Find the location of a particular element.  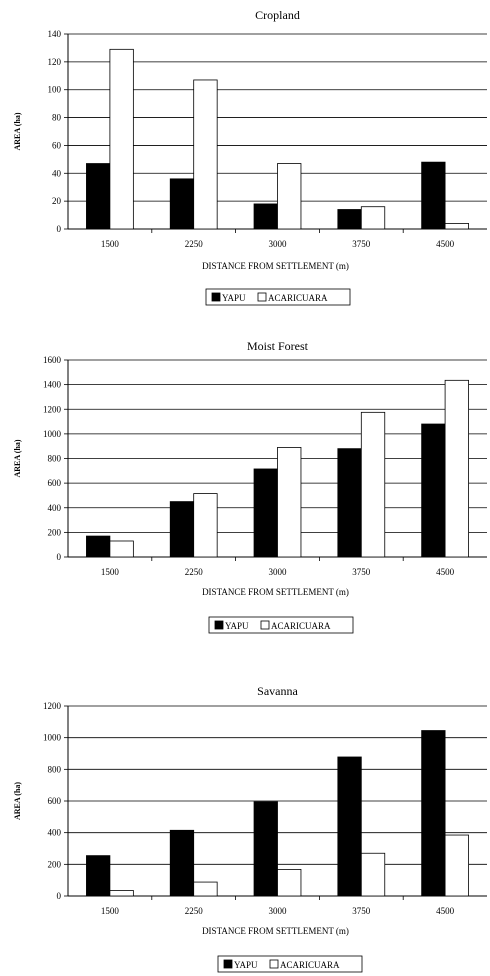

y-tick-label: 120 is located at coordinates (55, 62).